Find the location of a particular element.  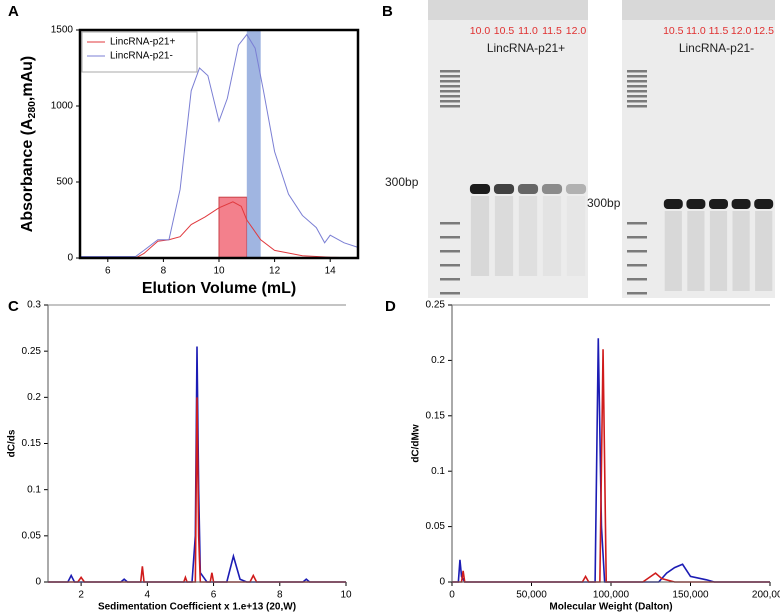

x-tick-label: 50,000 is located at coordinates (531, 595).